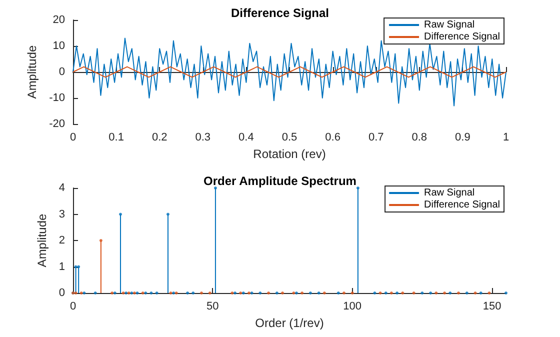 The image size is (560, 337). What do you see at coordinates (376, 138) in the screenshot?
I see `x-tick-label: 0.7` at bounding box center [376, 138].